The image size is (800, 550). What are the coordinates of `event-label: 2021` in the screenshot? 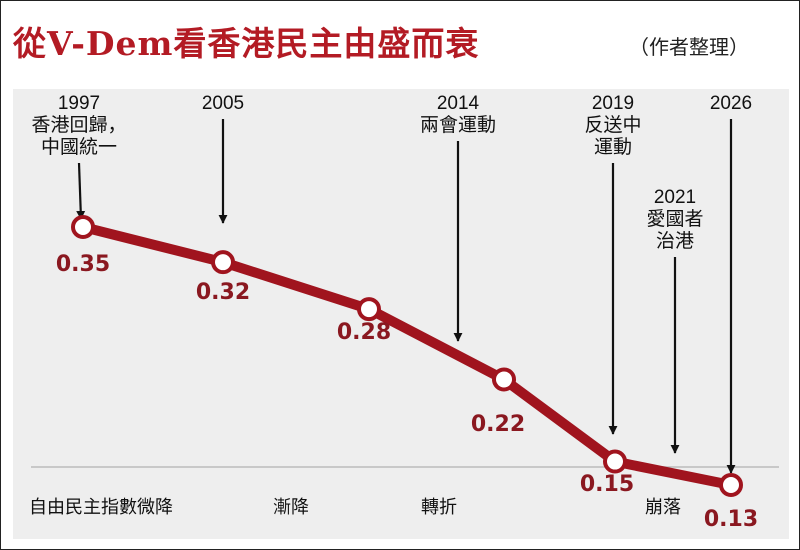 It's located at (675, 197).